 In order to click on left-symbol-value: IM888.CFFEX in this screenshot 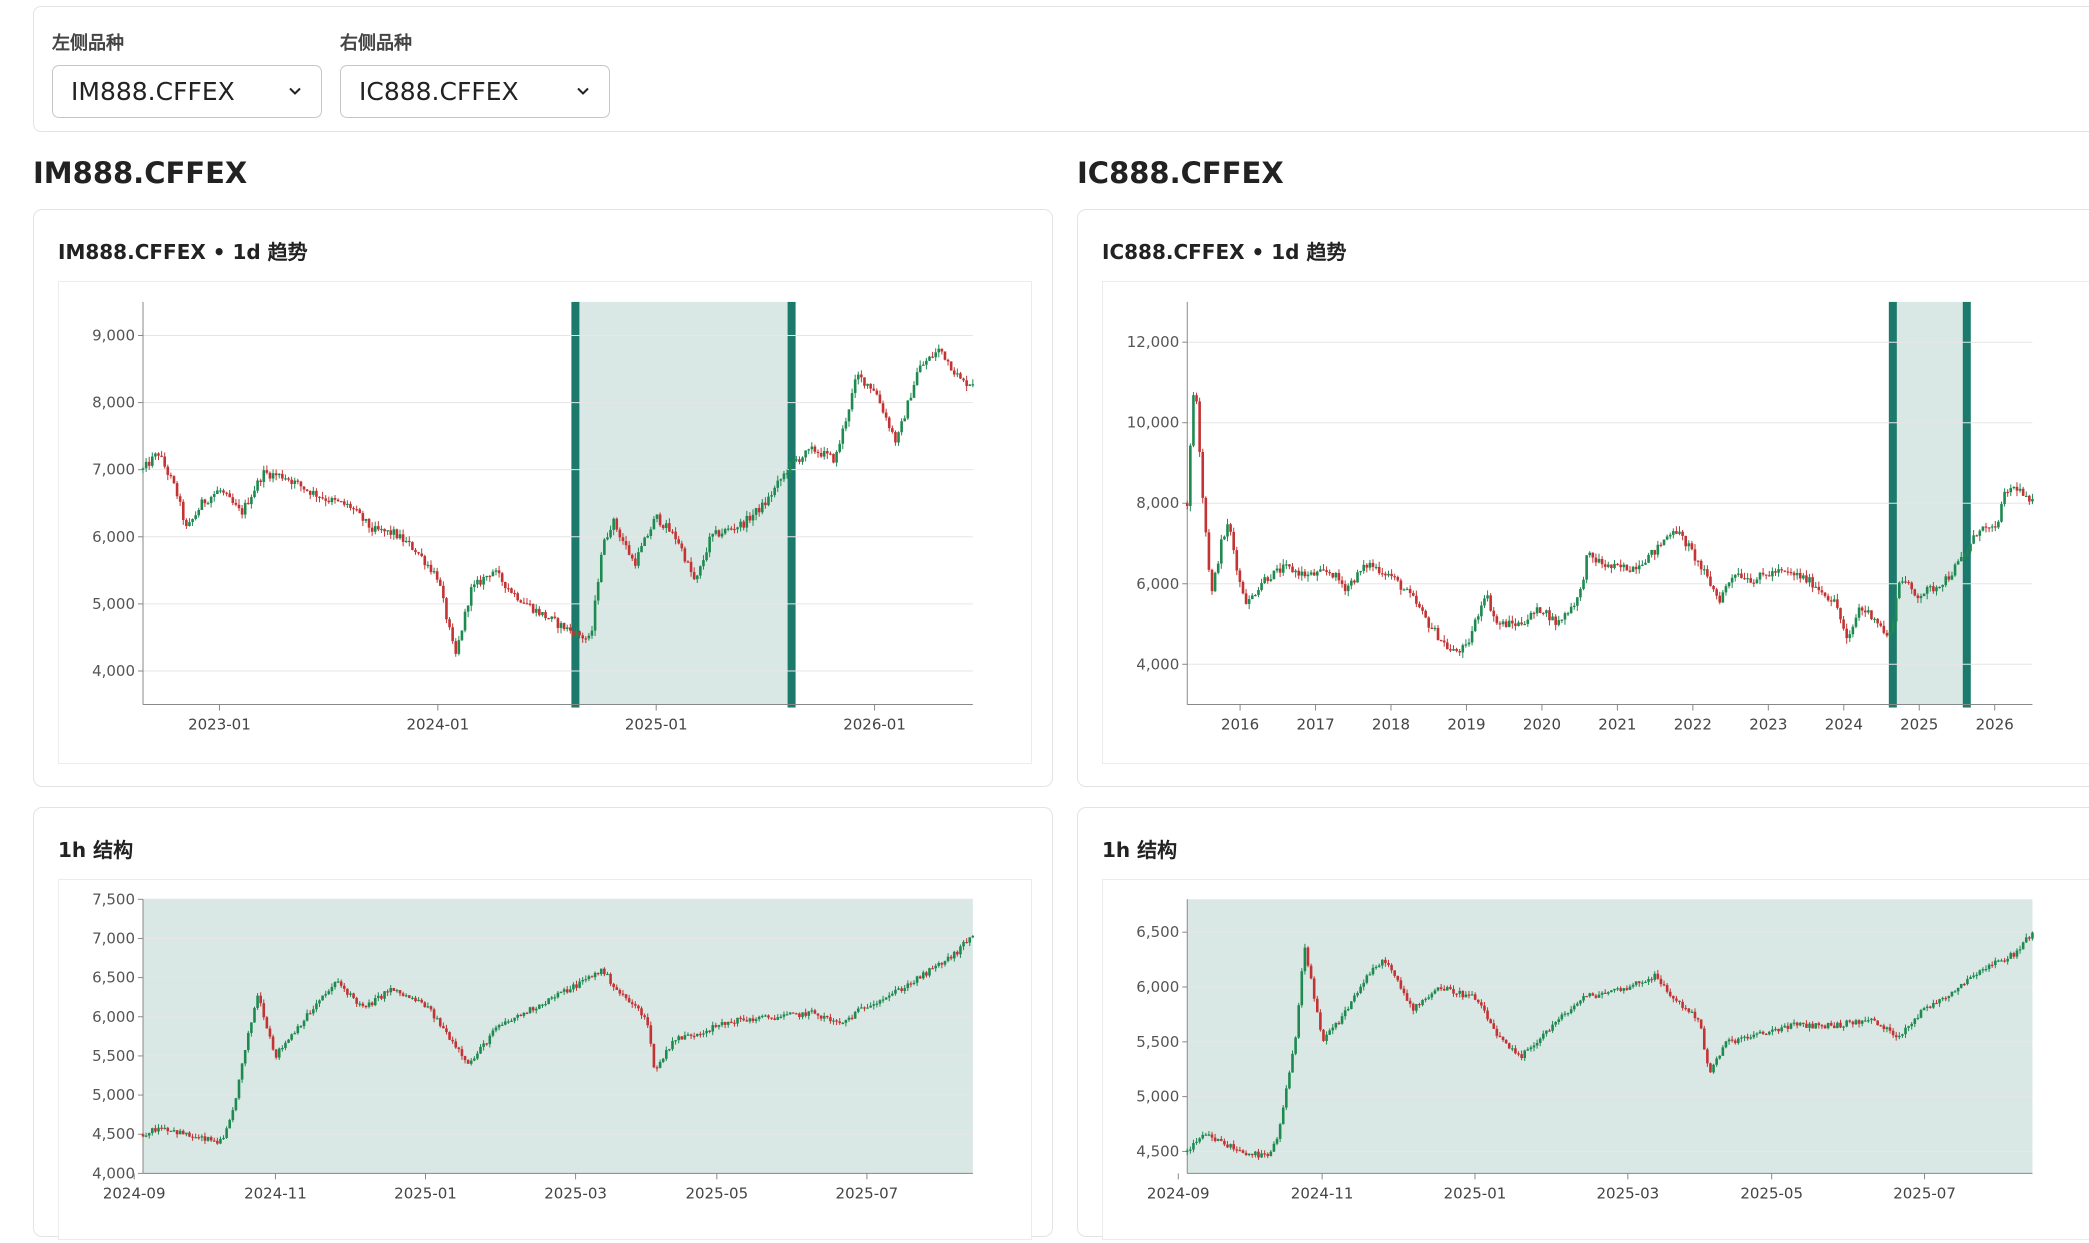, I will do `click(153, 91)`.